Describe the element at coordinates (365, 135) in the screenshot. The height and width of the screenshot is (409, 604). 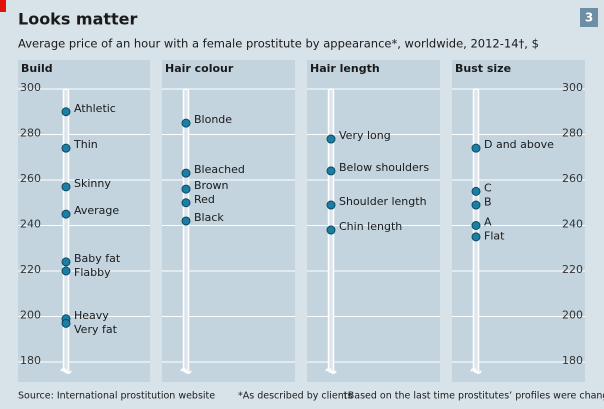
I see `dot-label: Very long` at that location.